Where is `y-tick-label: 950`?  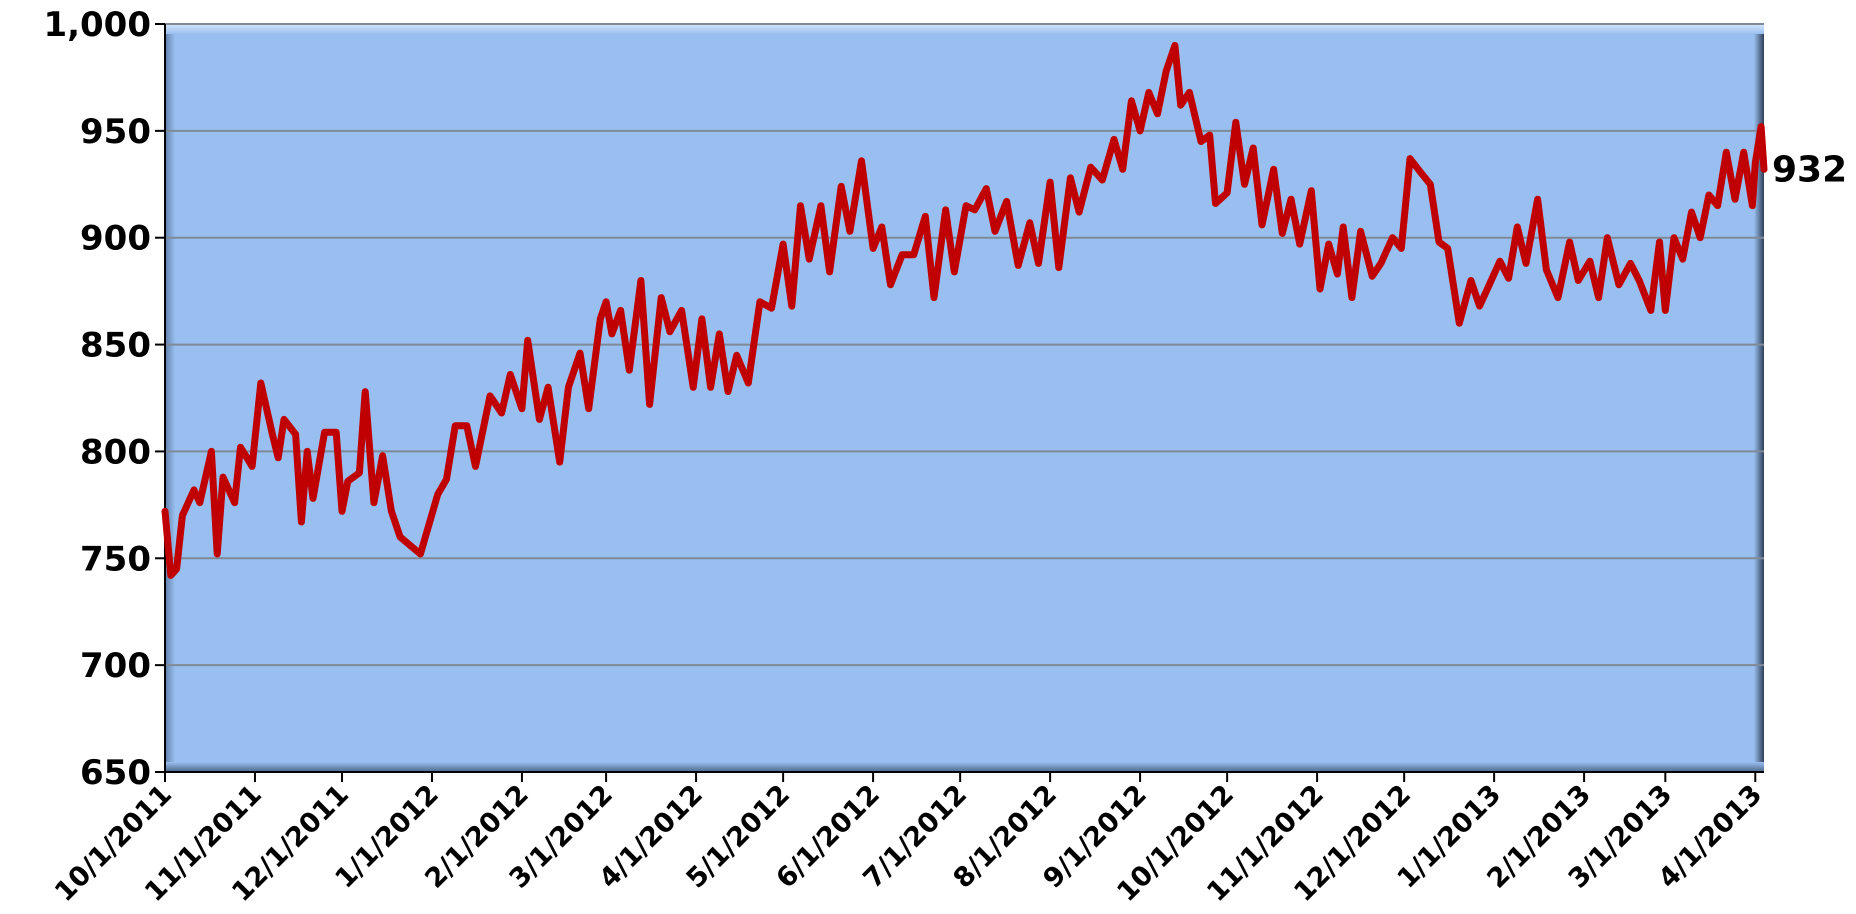
y-tick-label: 950 is located at coordinates (115, 132).